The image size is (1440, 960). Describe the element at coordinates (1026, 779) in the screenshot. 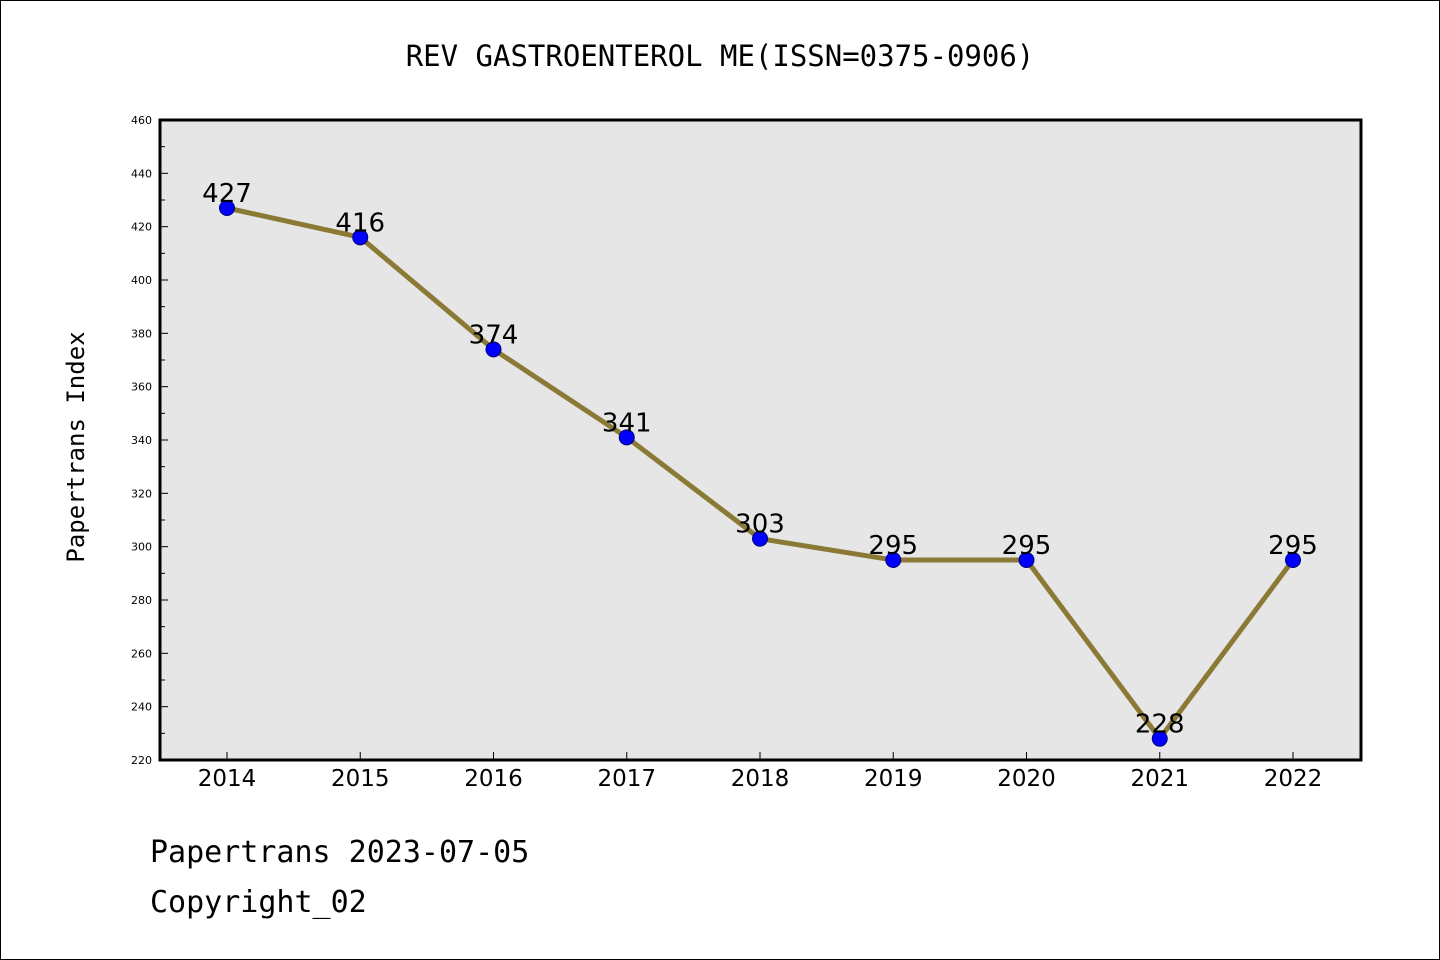

I see `x-tick-label: 2020` at that location.